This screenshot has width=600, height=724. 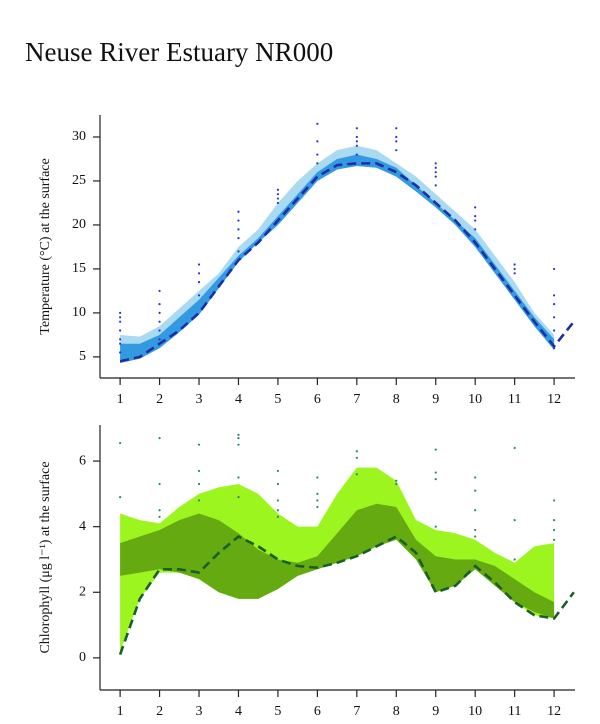 What do you see at coordinates (82, 591) in the screenshot?
I see `y-tick-label: 2` at bounding box center [82, 591].